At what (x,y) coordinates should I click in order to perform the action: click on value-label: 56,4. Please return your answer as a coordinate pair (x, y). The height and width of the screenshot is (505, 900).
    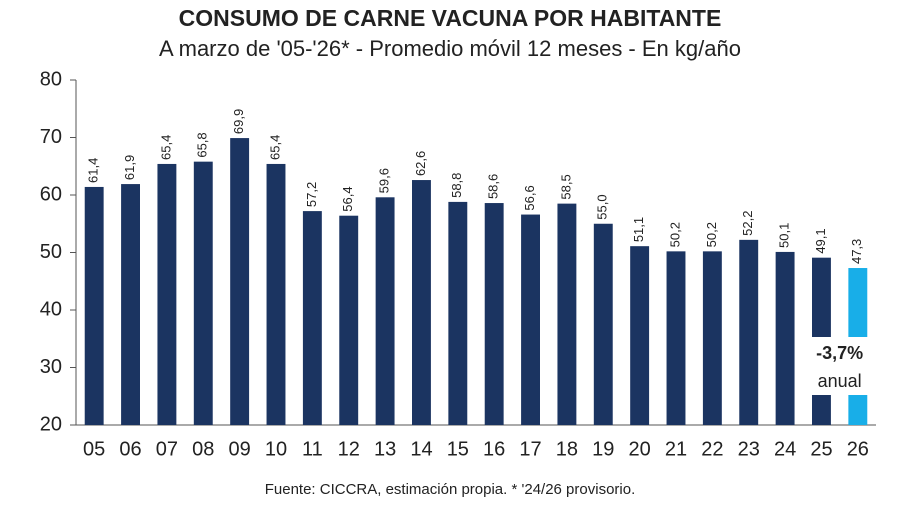
    Looking at the image, I should click on (347, 198).